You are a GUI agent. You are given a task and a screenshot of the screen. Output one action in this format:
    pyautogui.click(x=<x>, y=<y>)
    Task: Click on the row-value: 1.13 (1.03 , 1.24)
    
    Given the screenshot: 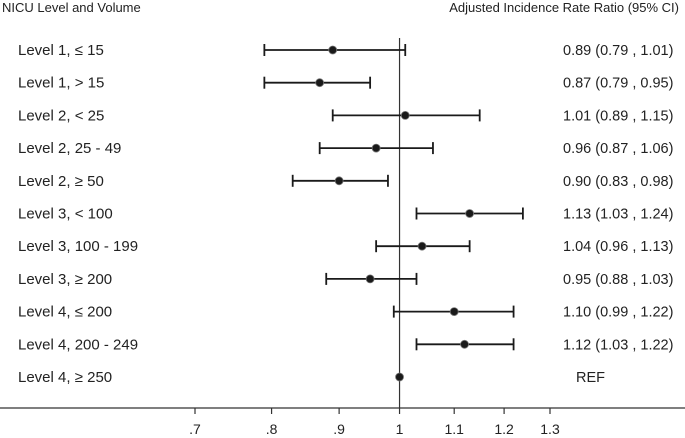 What is the action you would take?
    pyautogui.click(x=618, y=215)
    